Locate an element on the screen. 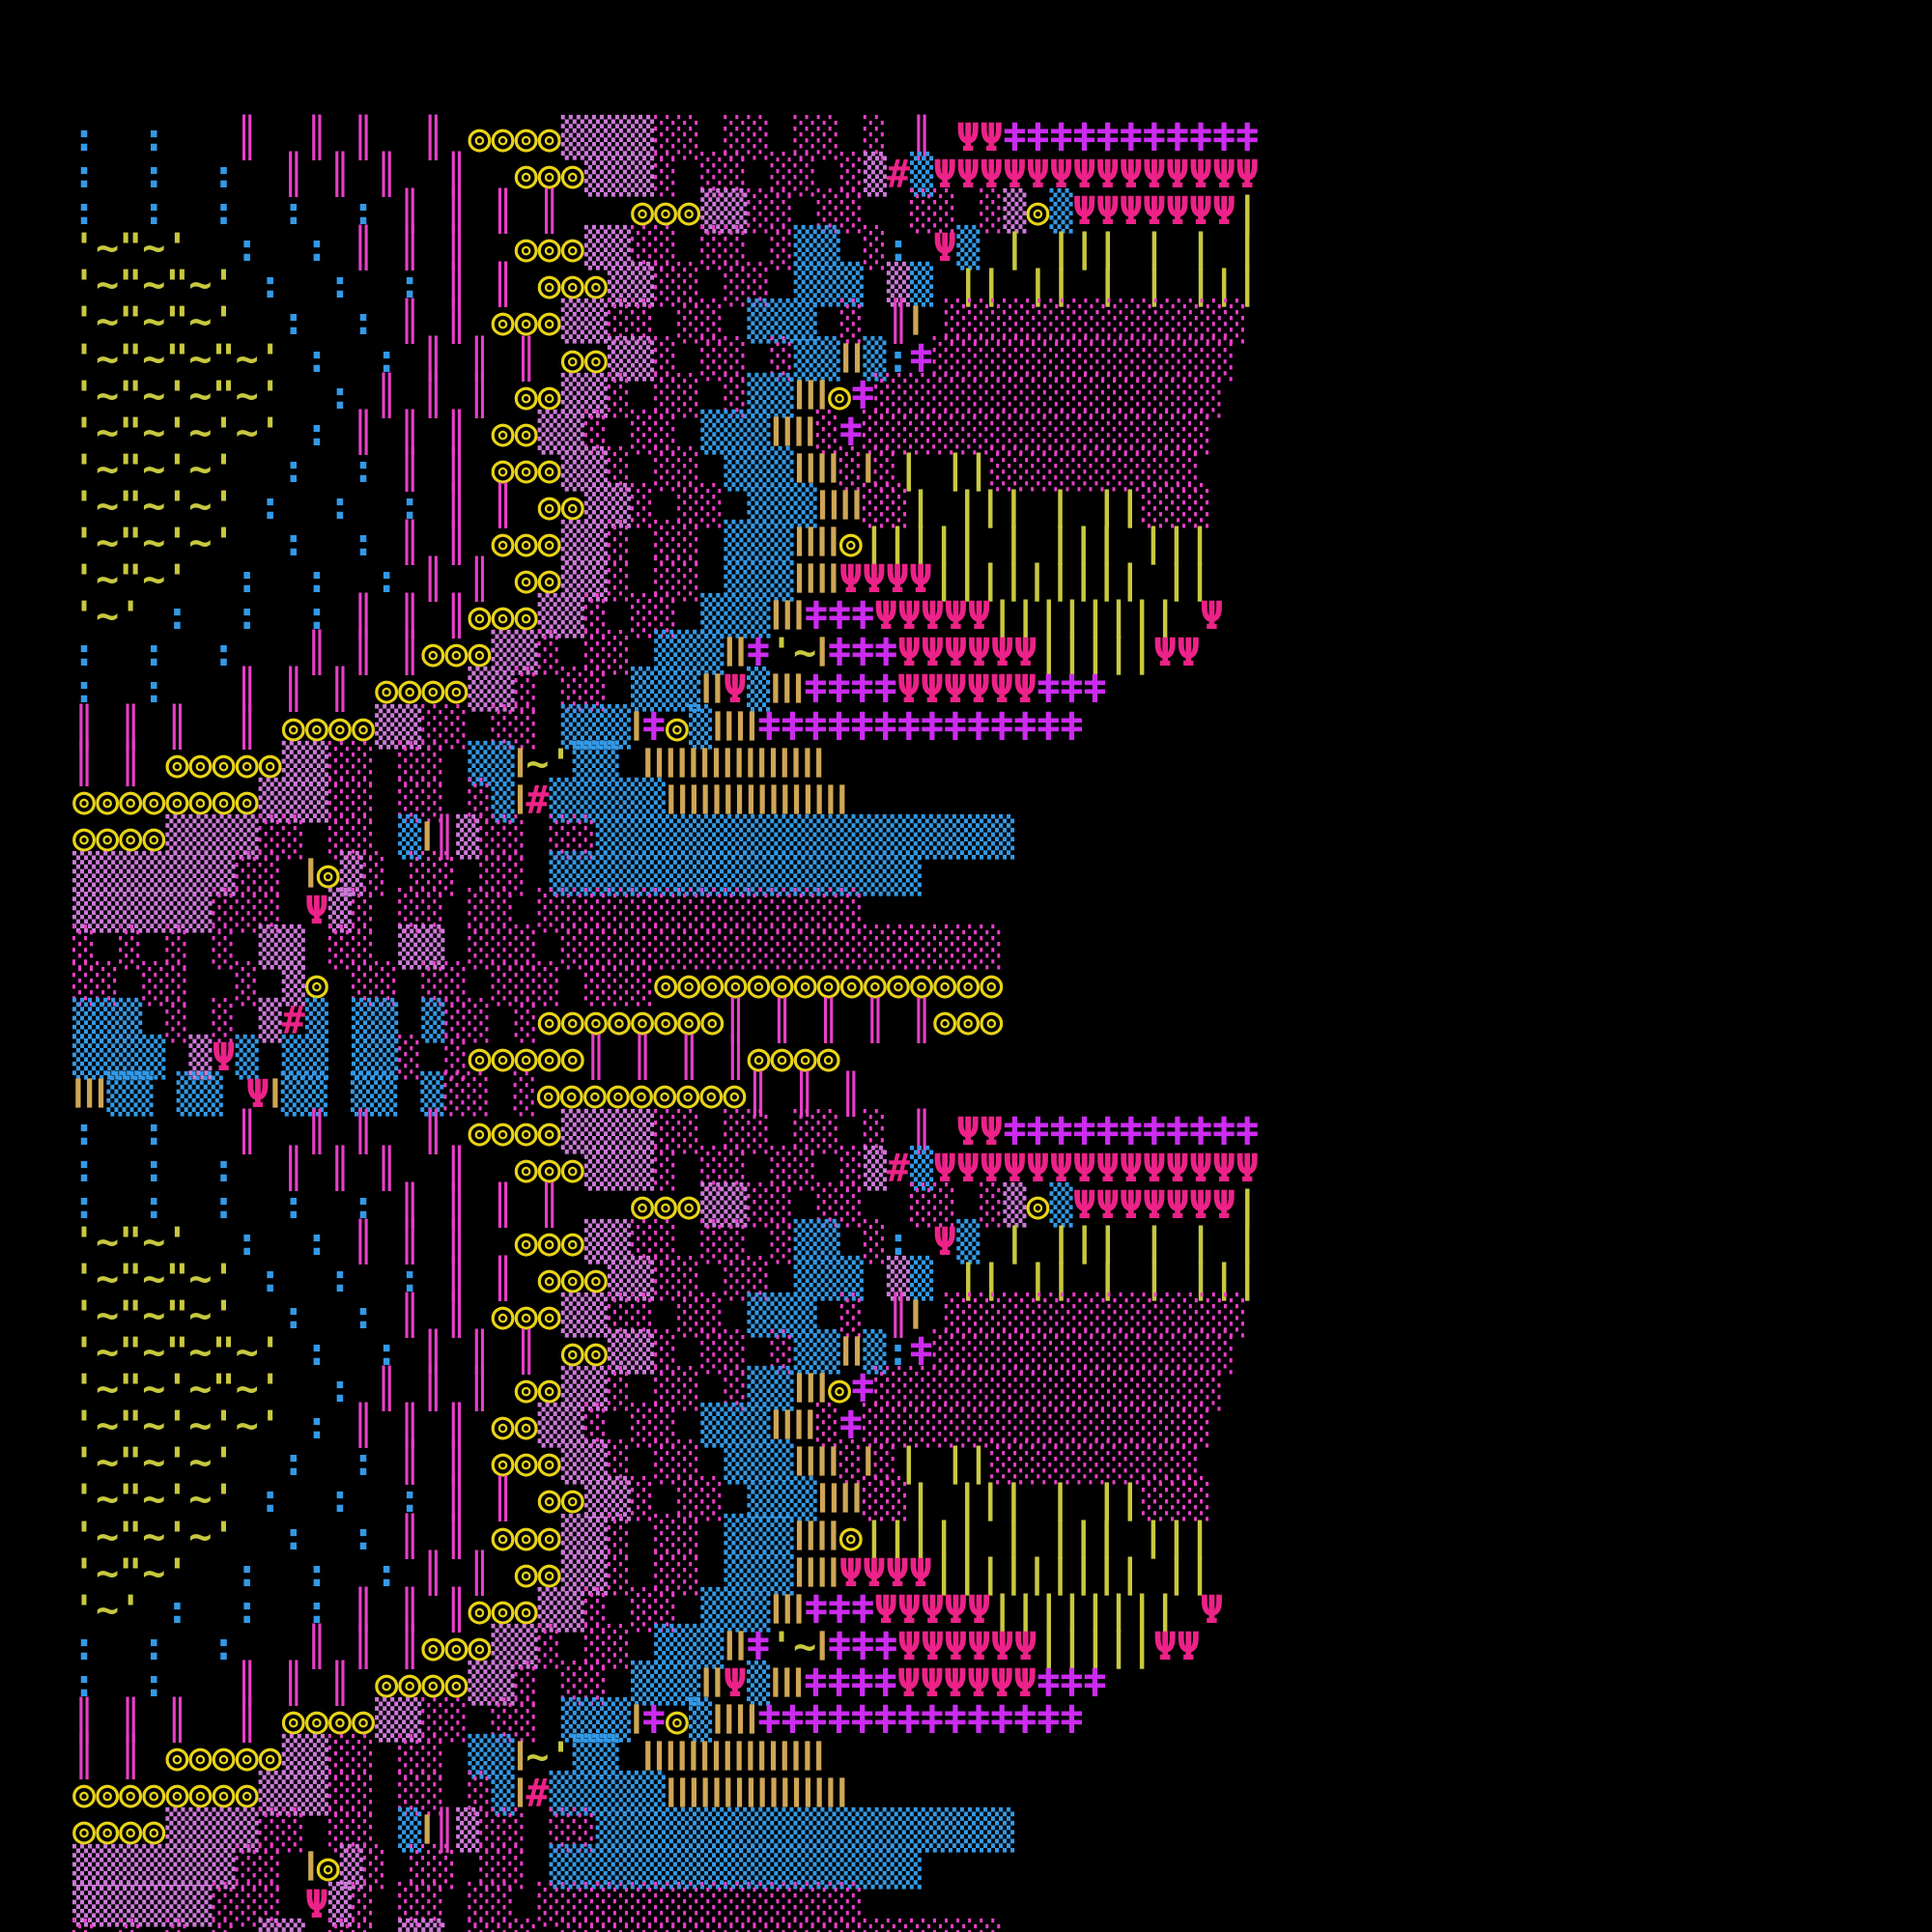 This screenshot has height=1932, width=1932. glyph-run-pink: ΨΨΨΨΨΨ is located at coordinates (967, 653).